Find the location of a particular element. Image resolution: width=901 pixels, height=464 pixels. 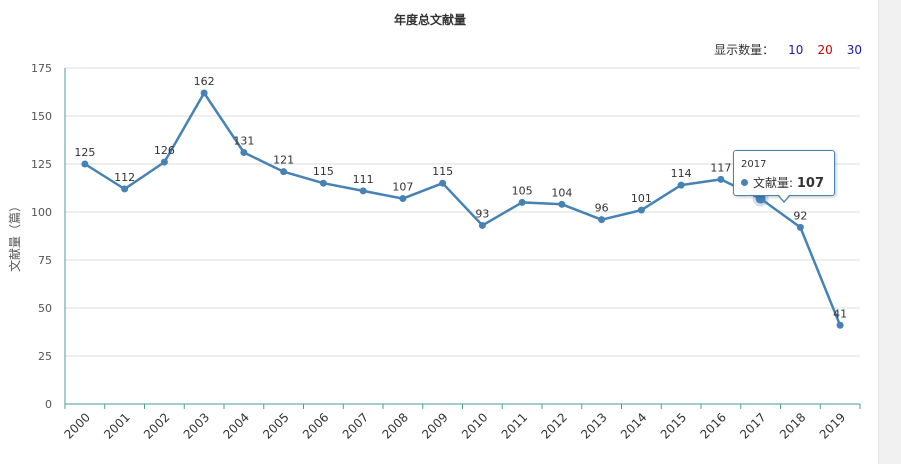

data-label: 114 is located at coordinates (681, 173).